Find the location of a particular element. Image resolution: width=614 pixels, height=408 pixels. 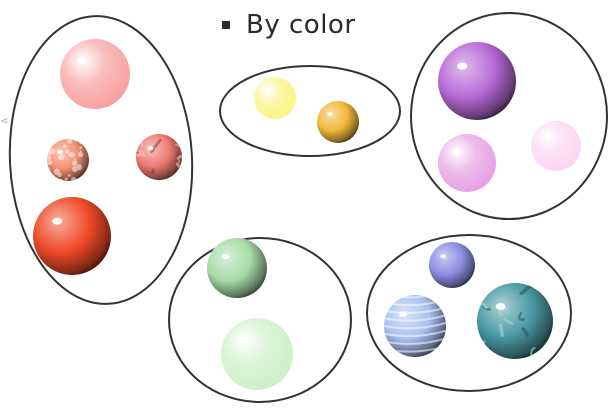

sphere-light-blue-marbled is located at coordinates (415, 326).